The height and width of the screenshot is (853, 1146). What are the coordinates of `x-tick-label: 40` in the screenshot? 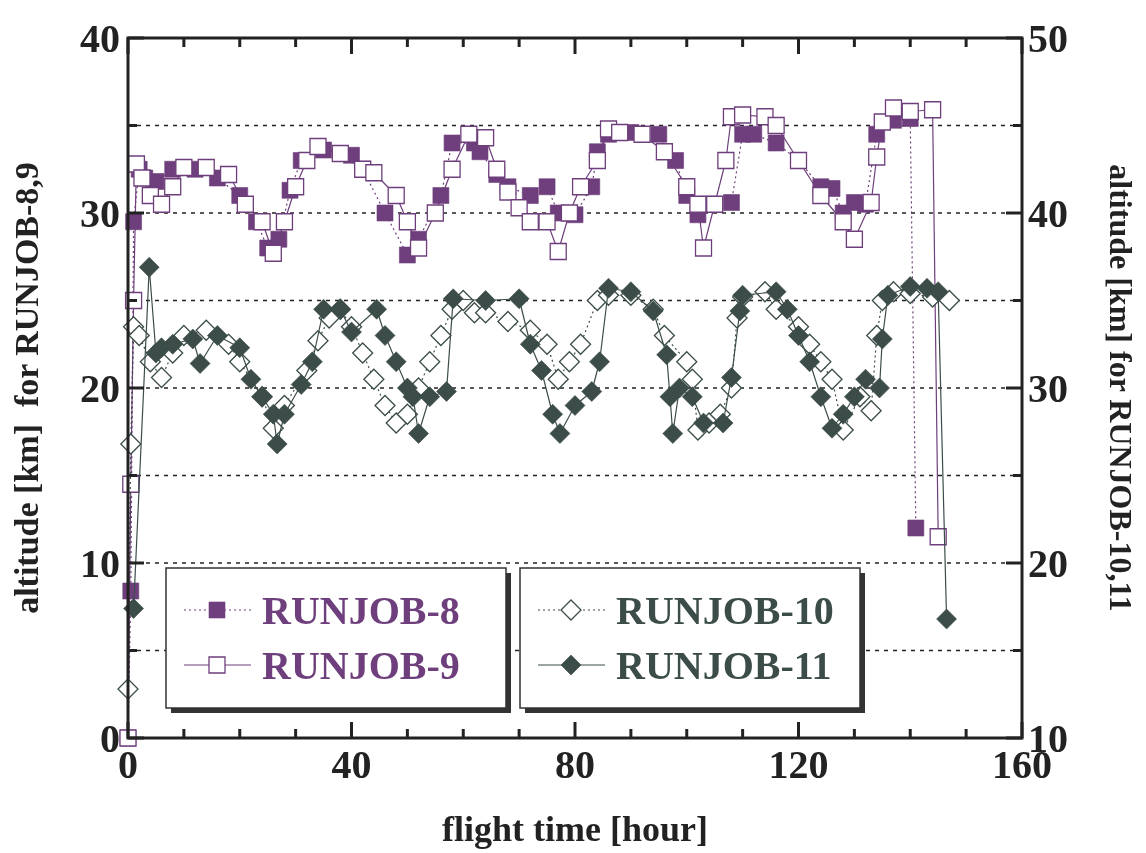 It's located at (351, 764).